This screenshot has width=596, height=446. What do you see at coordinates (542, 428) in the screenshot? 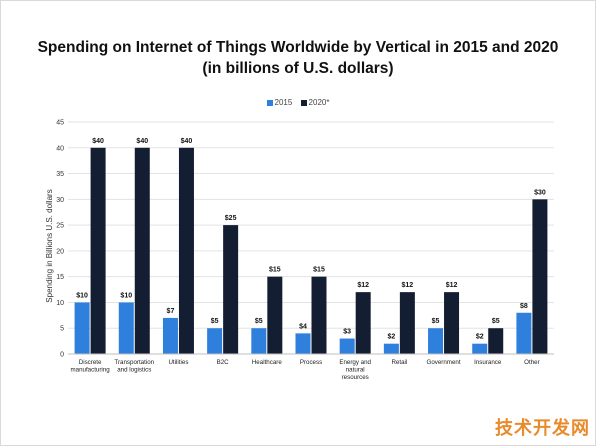
I see `watermark-logo: 技术开发网` at bounding box center [542, 428].